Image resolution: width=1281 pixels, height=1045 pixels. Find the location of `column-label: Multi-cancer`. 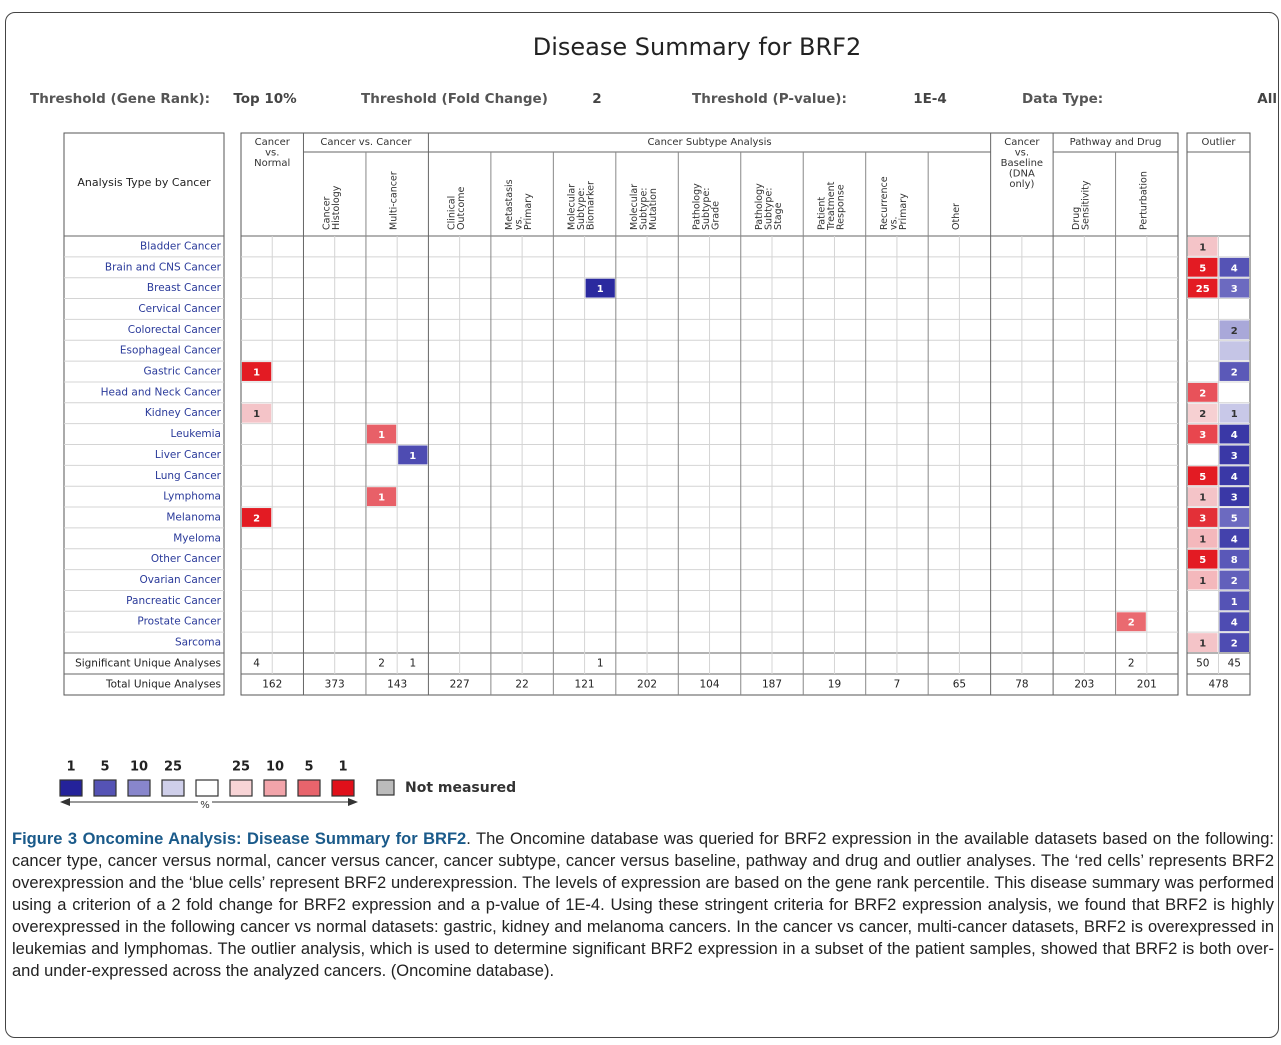

column-label: Multi-cancer is located at coordinates (394, 200).